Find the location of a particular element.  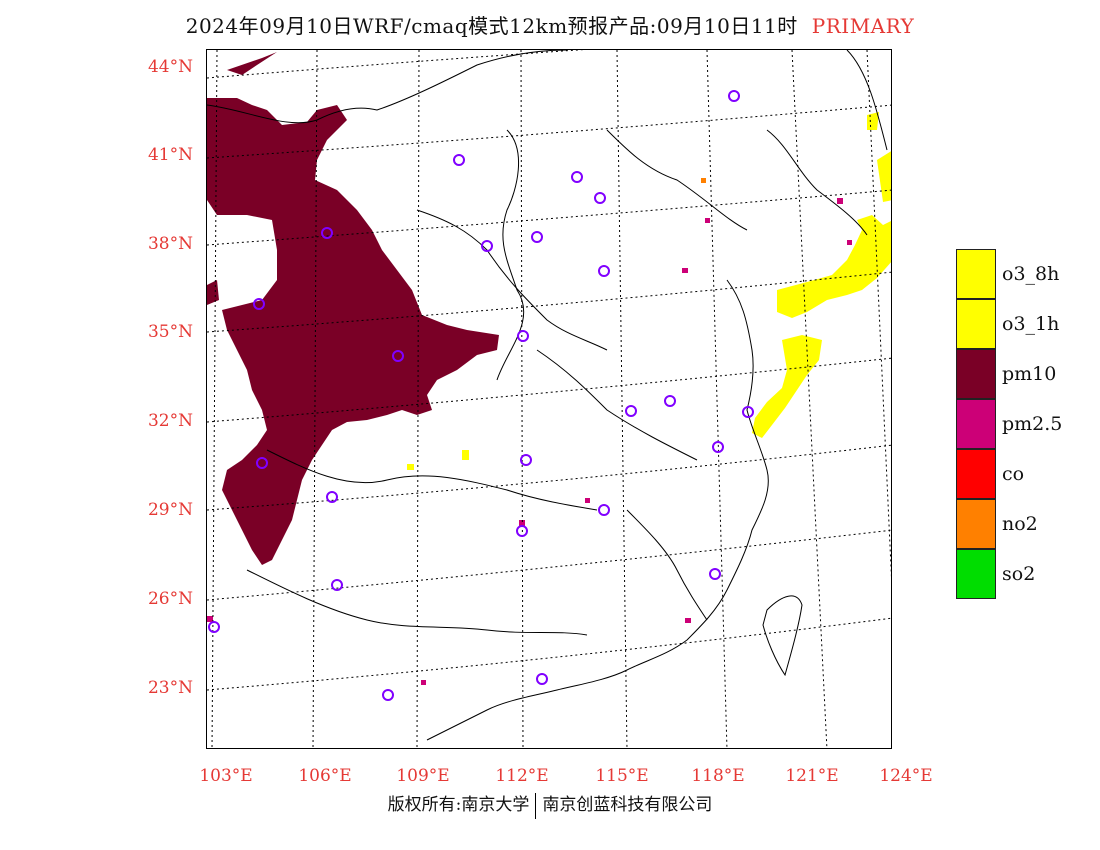

lat-label-44: 44°N is located at coordinates (170, 67).